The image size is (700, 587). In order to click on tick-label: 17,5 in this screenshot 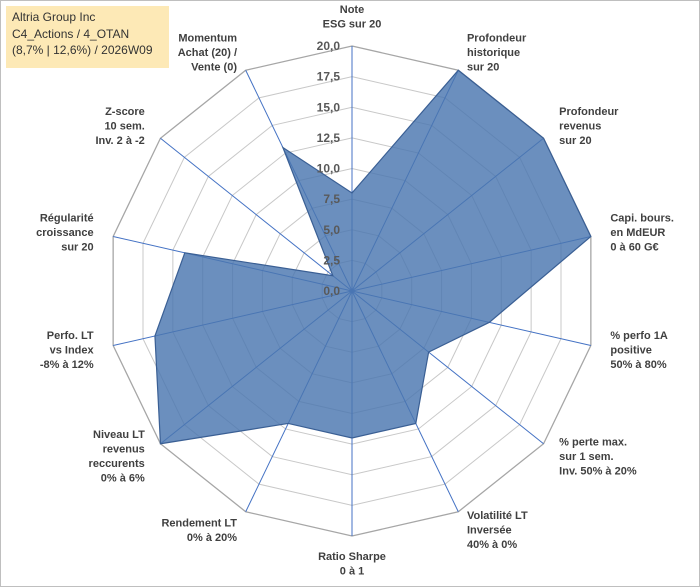, I will do `click(329, 77)`.